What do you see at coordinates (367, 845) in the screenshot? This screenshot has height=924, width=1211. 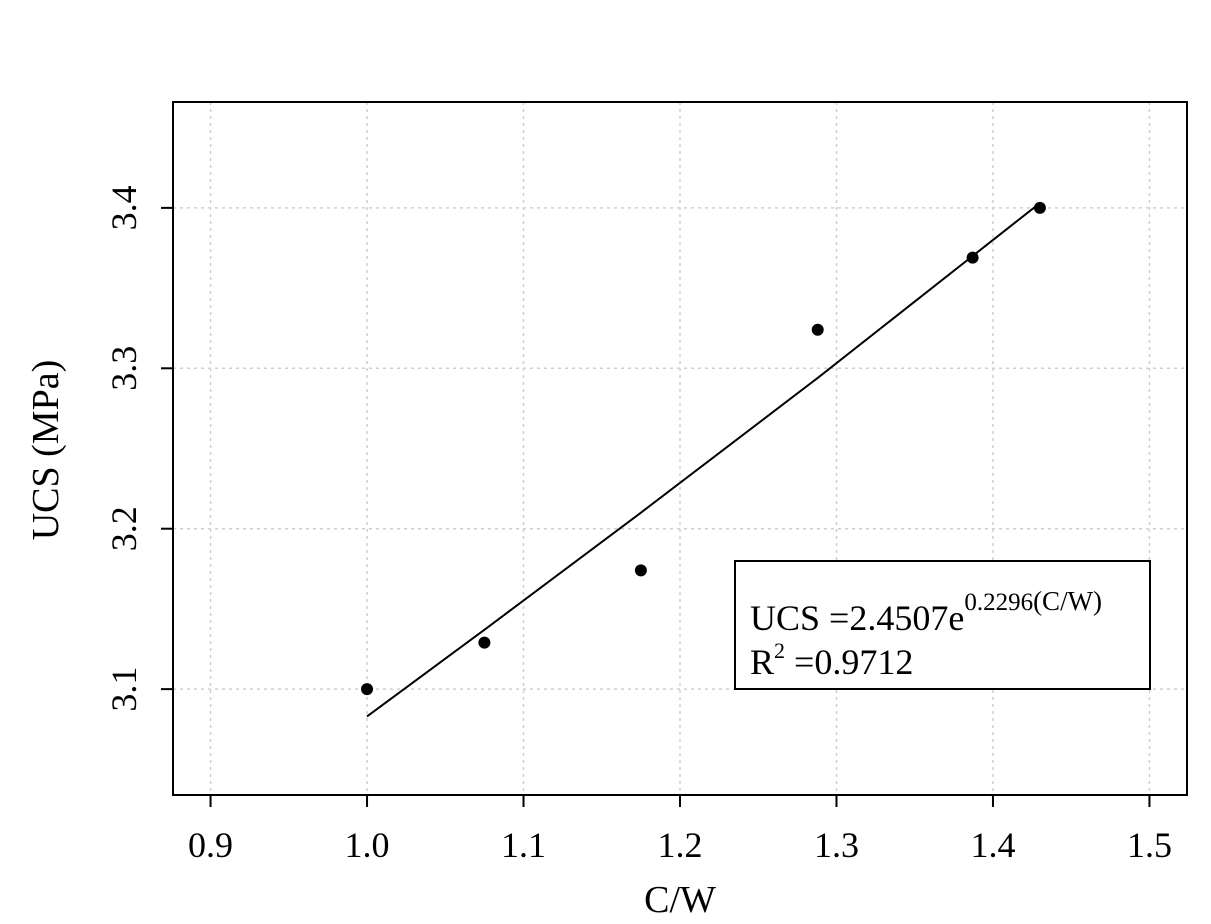 I see `x-tick-label: 1.0` at bounding box center [367, 845].